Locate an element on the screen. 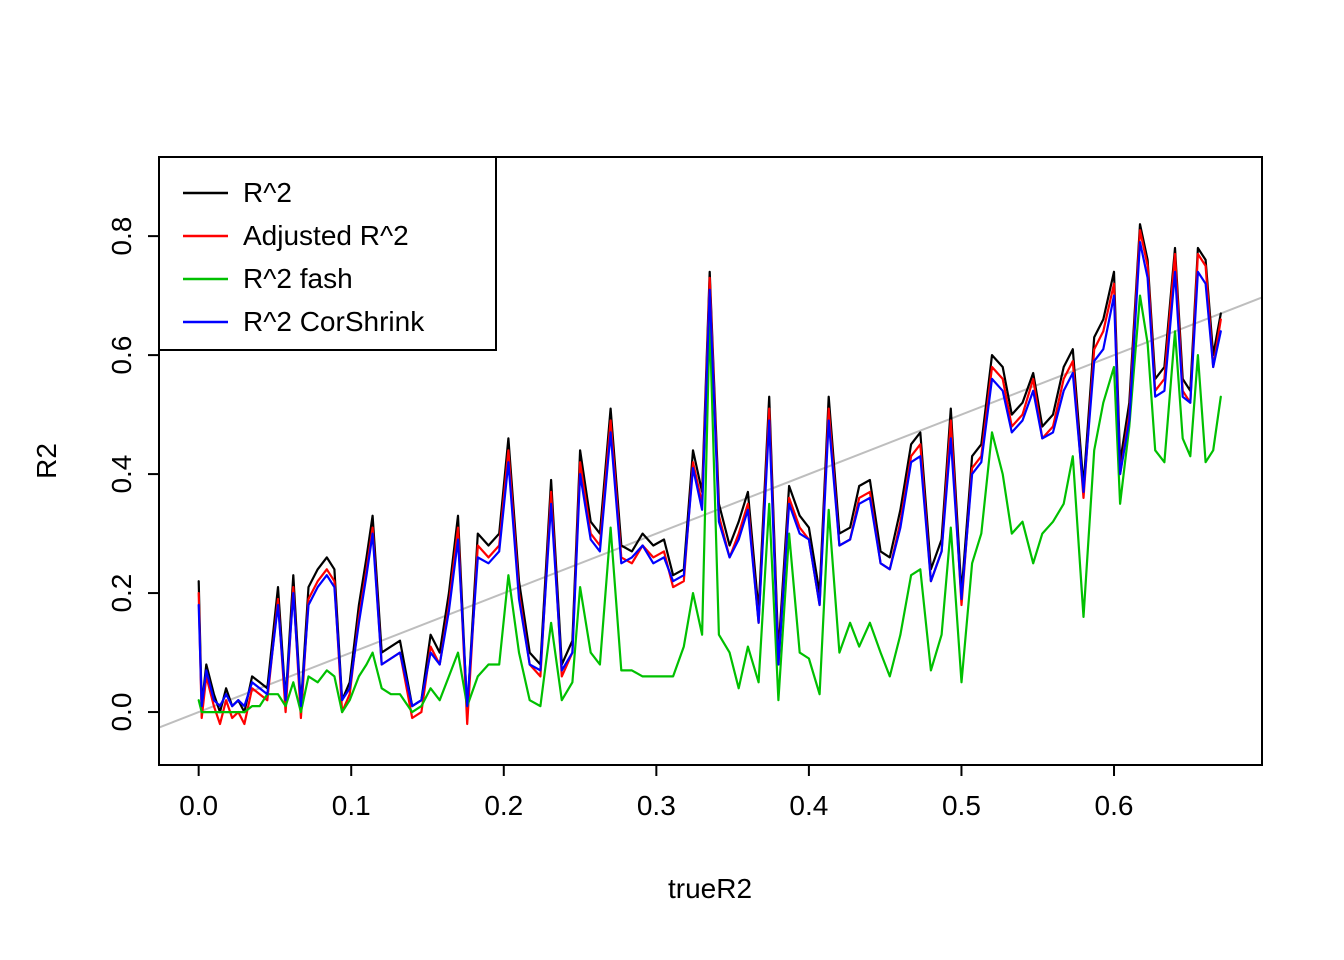 The width and height of the screenshot is (1344, 960). y-axis-title: R2 is located at coordinates (46, 461).